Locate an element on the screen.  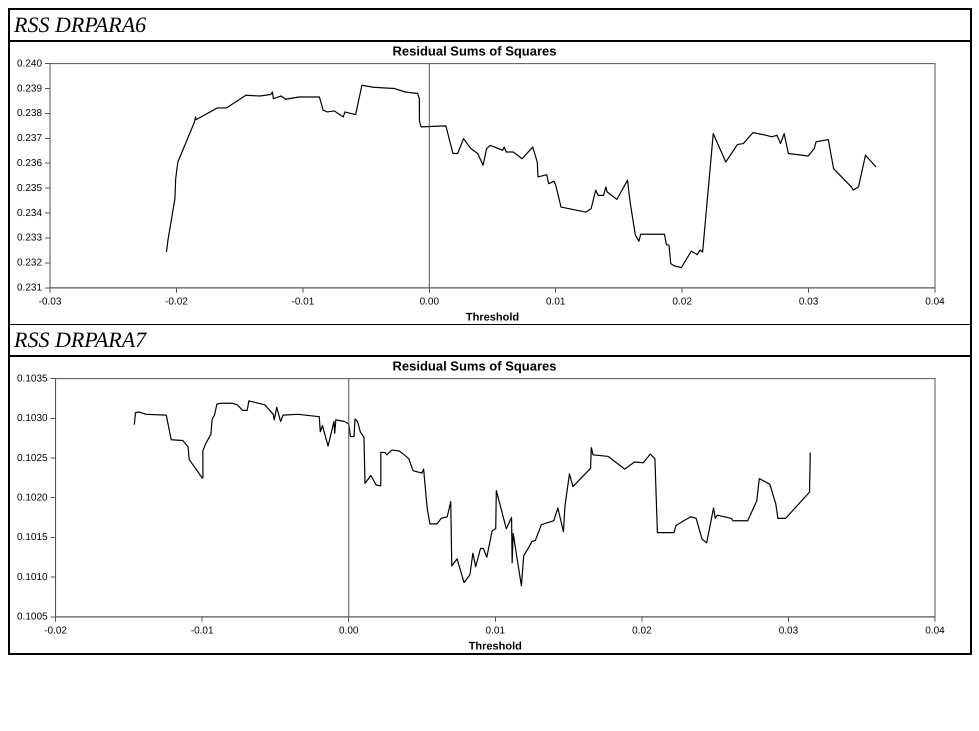
y-tick-label: 0.236 is located at coordinates (29, 163).